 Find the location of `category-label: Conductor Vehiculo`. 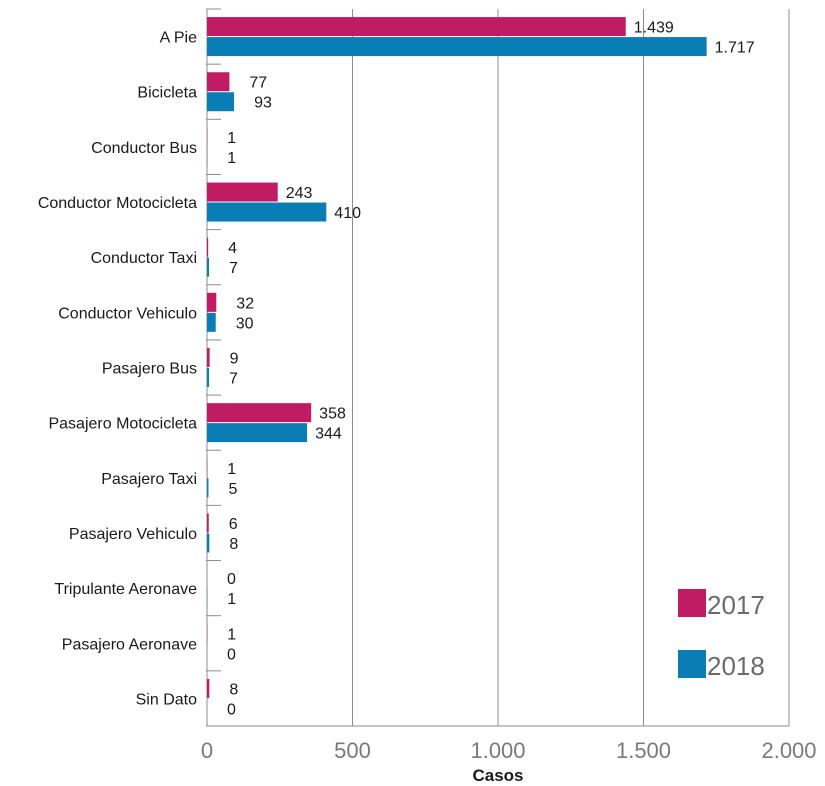

category-label: Conductor Vehiculo is located at coordinates (127, 313).